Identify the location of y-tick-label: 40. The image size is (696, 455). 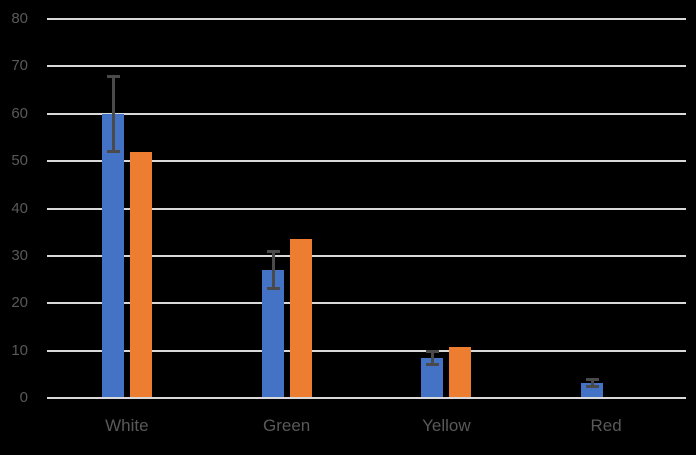
(19, 208).